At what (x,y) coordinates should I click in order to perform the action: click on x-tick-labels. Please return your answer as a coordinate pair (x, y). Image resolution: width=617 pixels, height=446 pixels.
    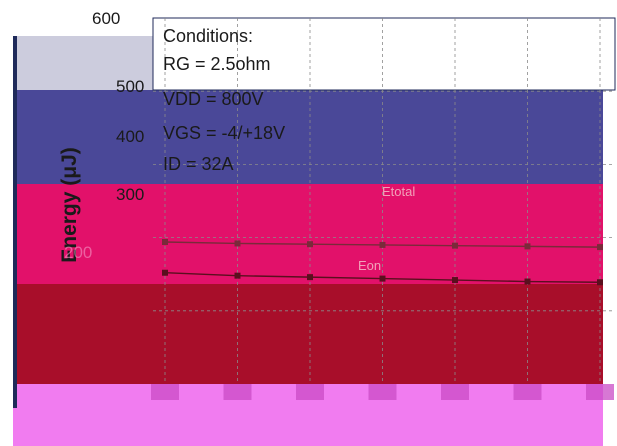
    Looking at the image, I should click on (382, 392).